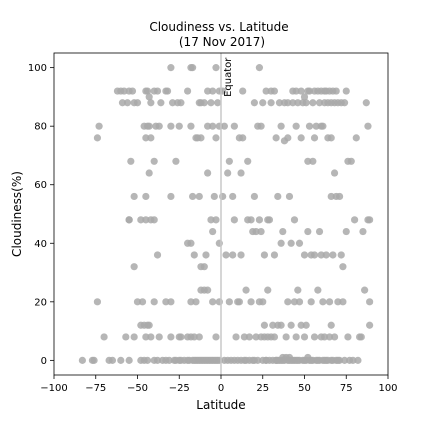  Describe the element at coordinates (40, 244) in the screenshot. I see `y-tick-label: 40` at that location.